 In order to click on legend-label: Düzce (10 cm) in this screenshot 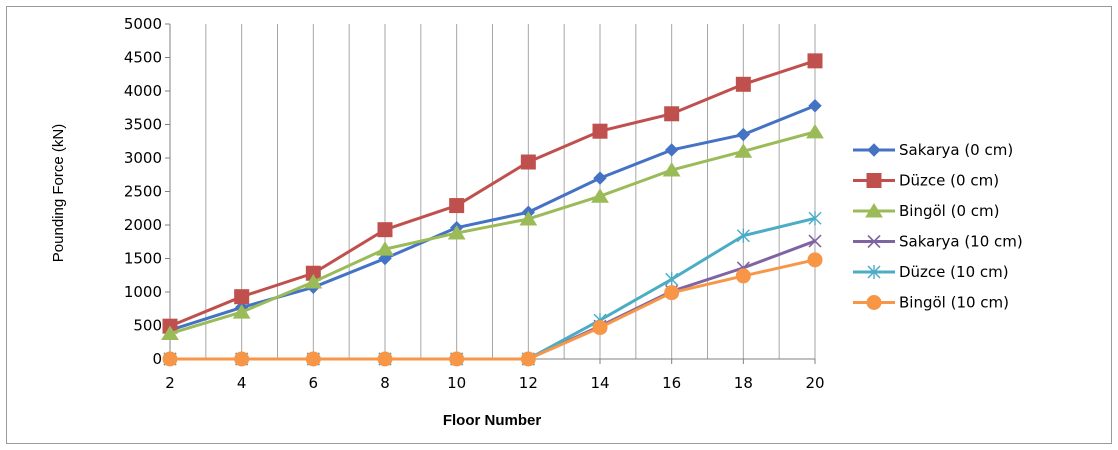, I will do `click(954, 272)`.